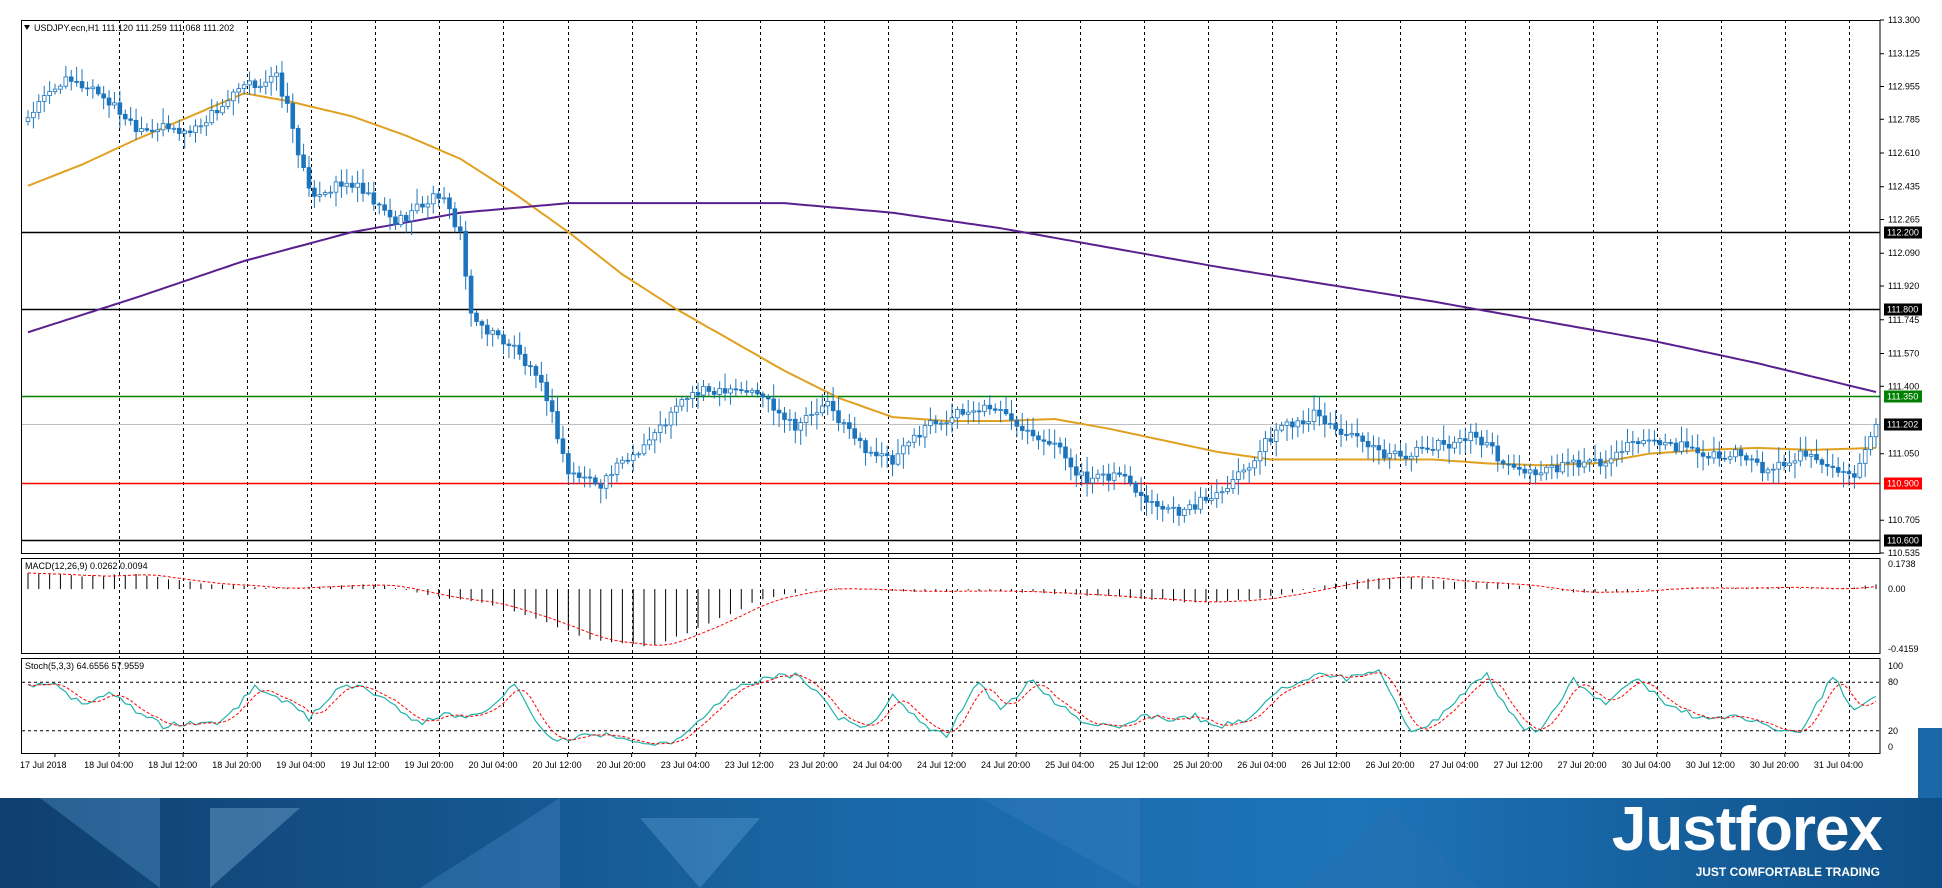 The width and height of the screenshot is (1942, 888). I want to click on price-axis-label: 112.610, so click(1904, 153).